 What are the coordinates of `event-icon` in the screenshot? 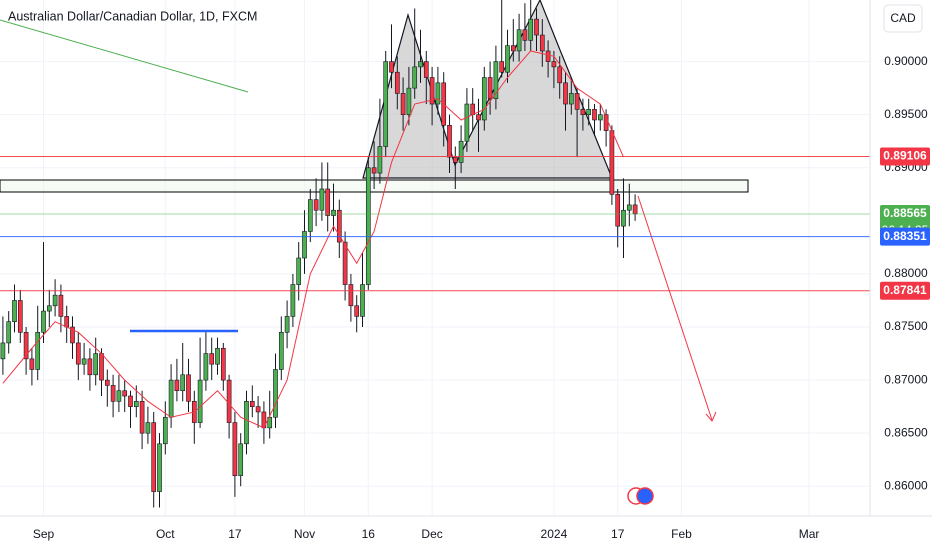 It's located at (645, 496).